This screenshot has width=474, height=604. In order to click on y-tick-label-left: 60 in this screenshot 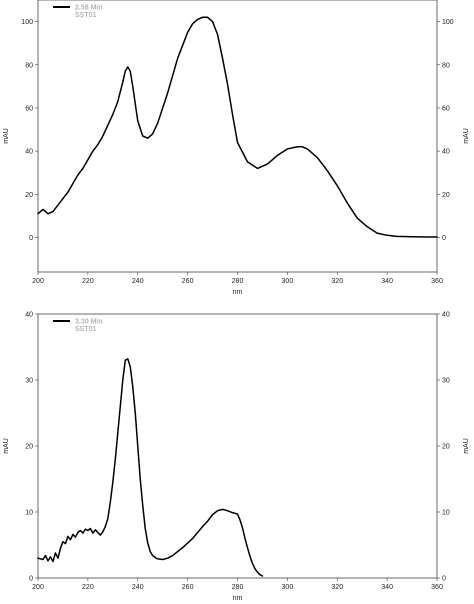, I will do `click(29, 108)`.